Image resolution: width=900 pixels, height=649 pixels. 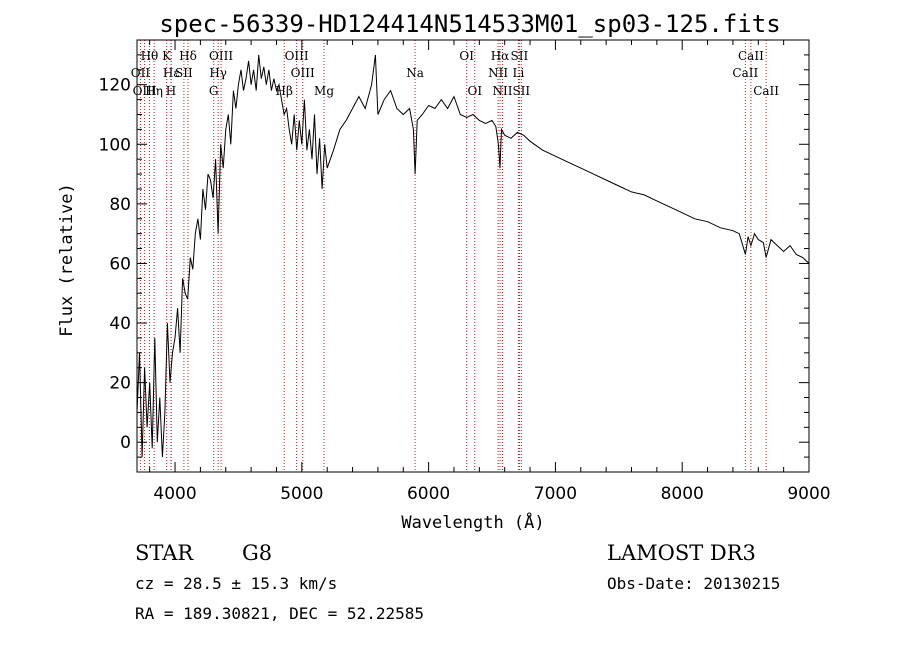 What do you see at coordinates (681, 553) in the screenshot?
I see `survey-name: LAMOST DR3` at bounding box center [681, 553].